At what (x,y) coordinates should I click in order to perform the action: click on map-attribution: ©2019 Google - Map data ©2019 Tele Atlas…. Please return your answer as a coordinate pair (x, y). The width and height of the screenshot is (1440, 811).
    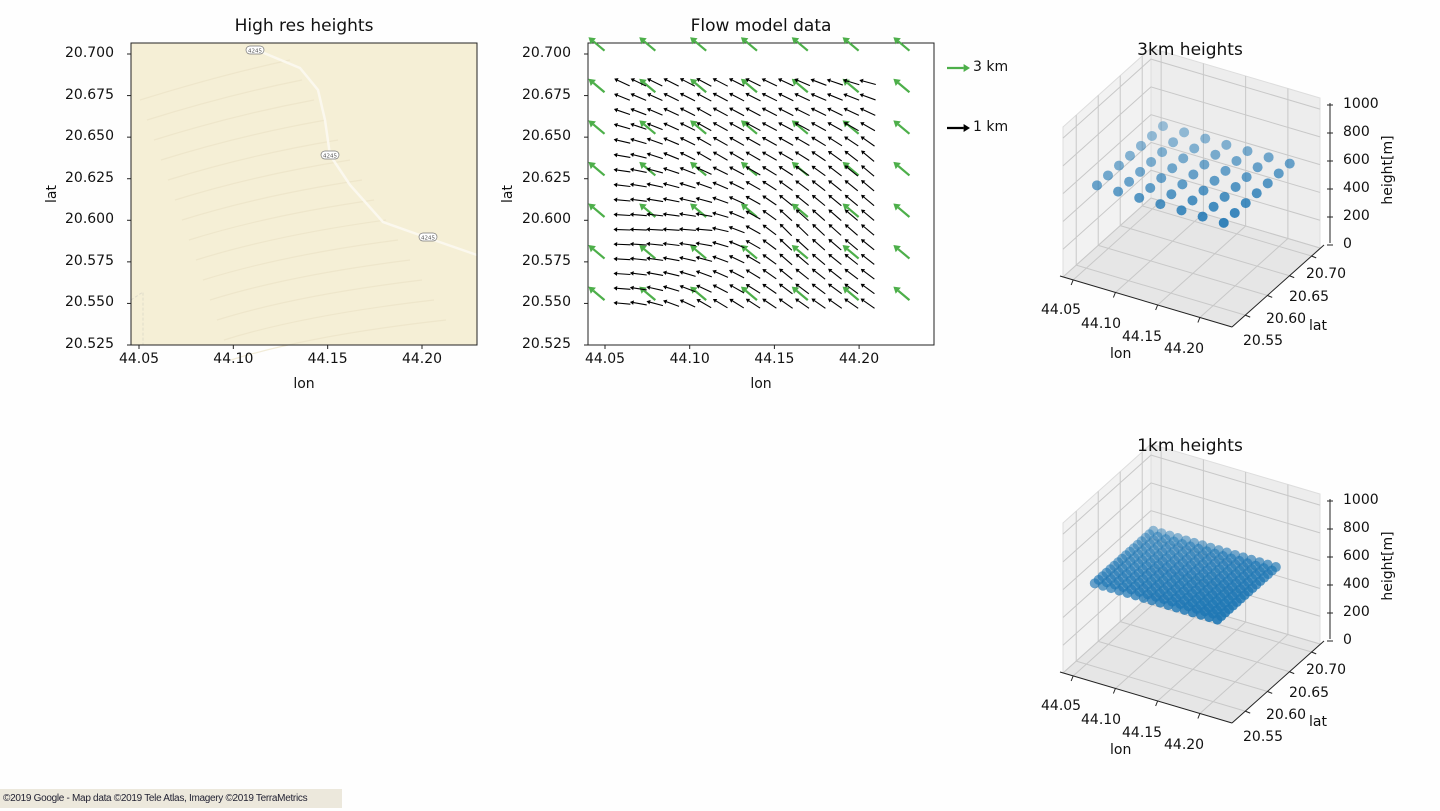
    Looking at the image, I should click on (171, 798).